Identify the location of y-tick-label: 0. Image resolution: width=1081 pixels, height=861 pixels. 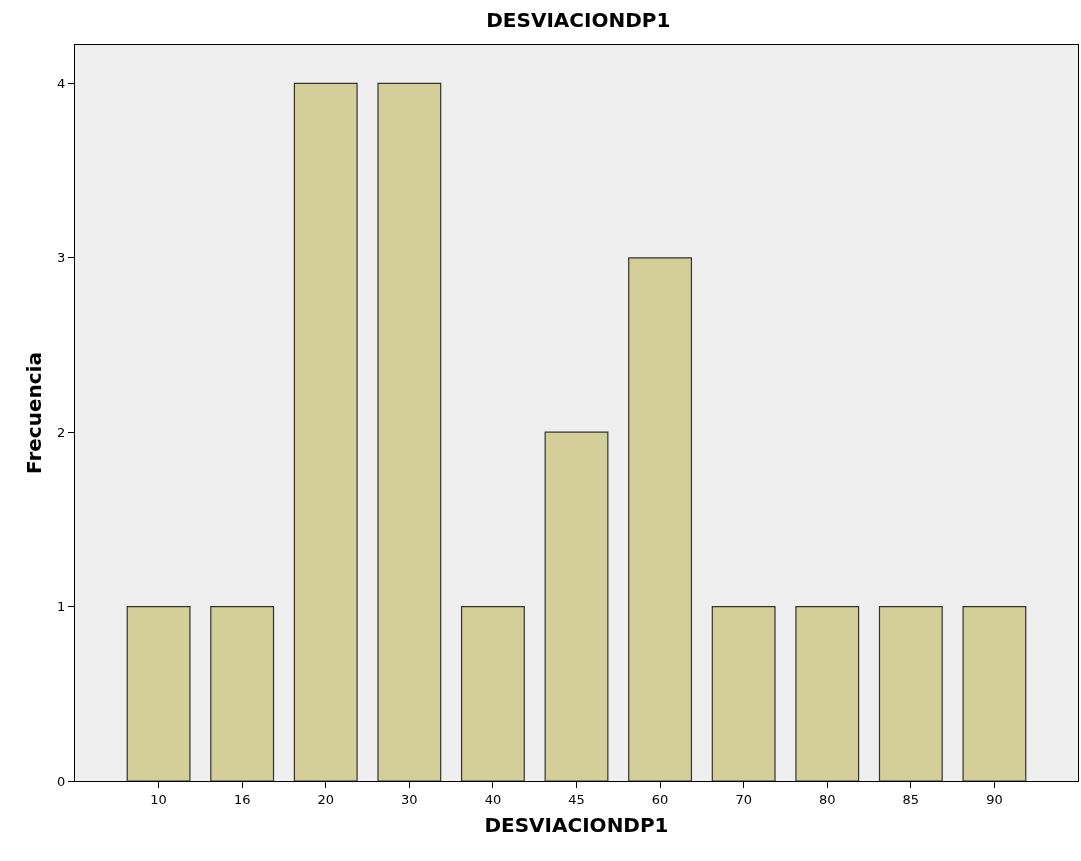
(61, 781).